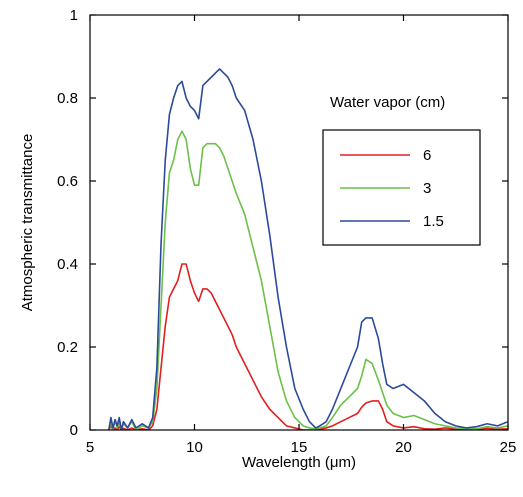 The image size is (523, 497). What do you see at coordinates (67, 264) in the screenshot?
I see `y-tick-label: 0.4` at bounding box center [67, 264].